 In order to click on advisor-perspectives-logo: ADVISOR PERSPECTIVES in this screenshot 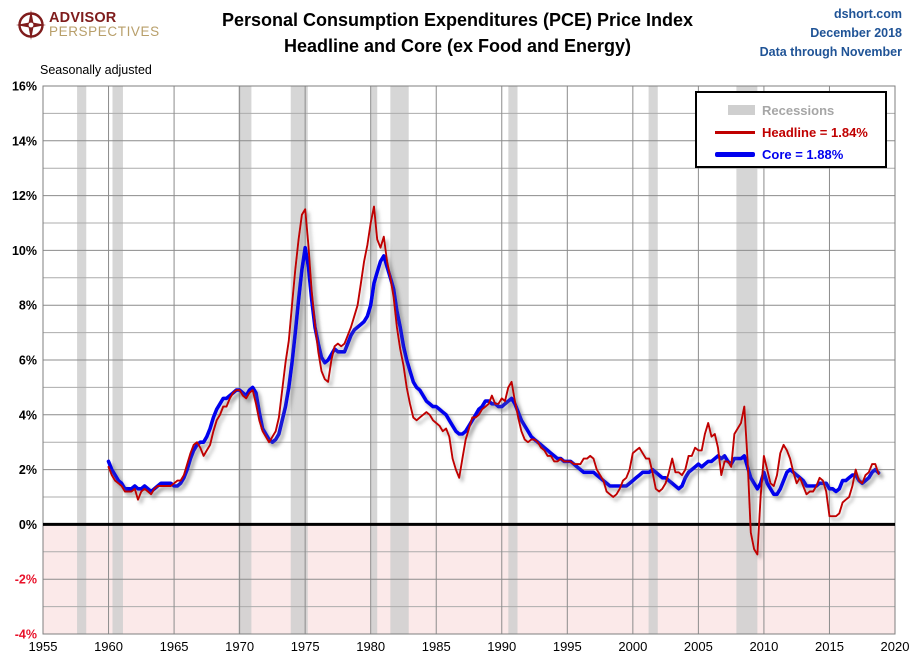, I will do `click(88, 25)`.